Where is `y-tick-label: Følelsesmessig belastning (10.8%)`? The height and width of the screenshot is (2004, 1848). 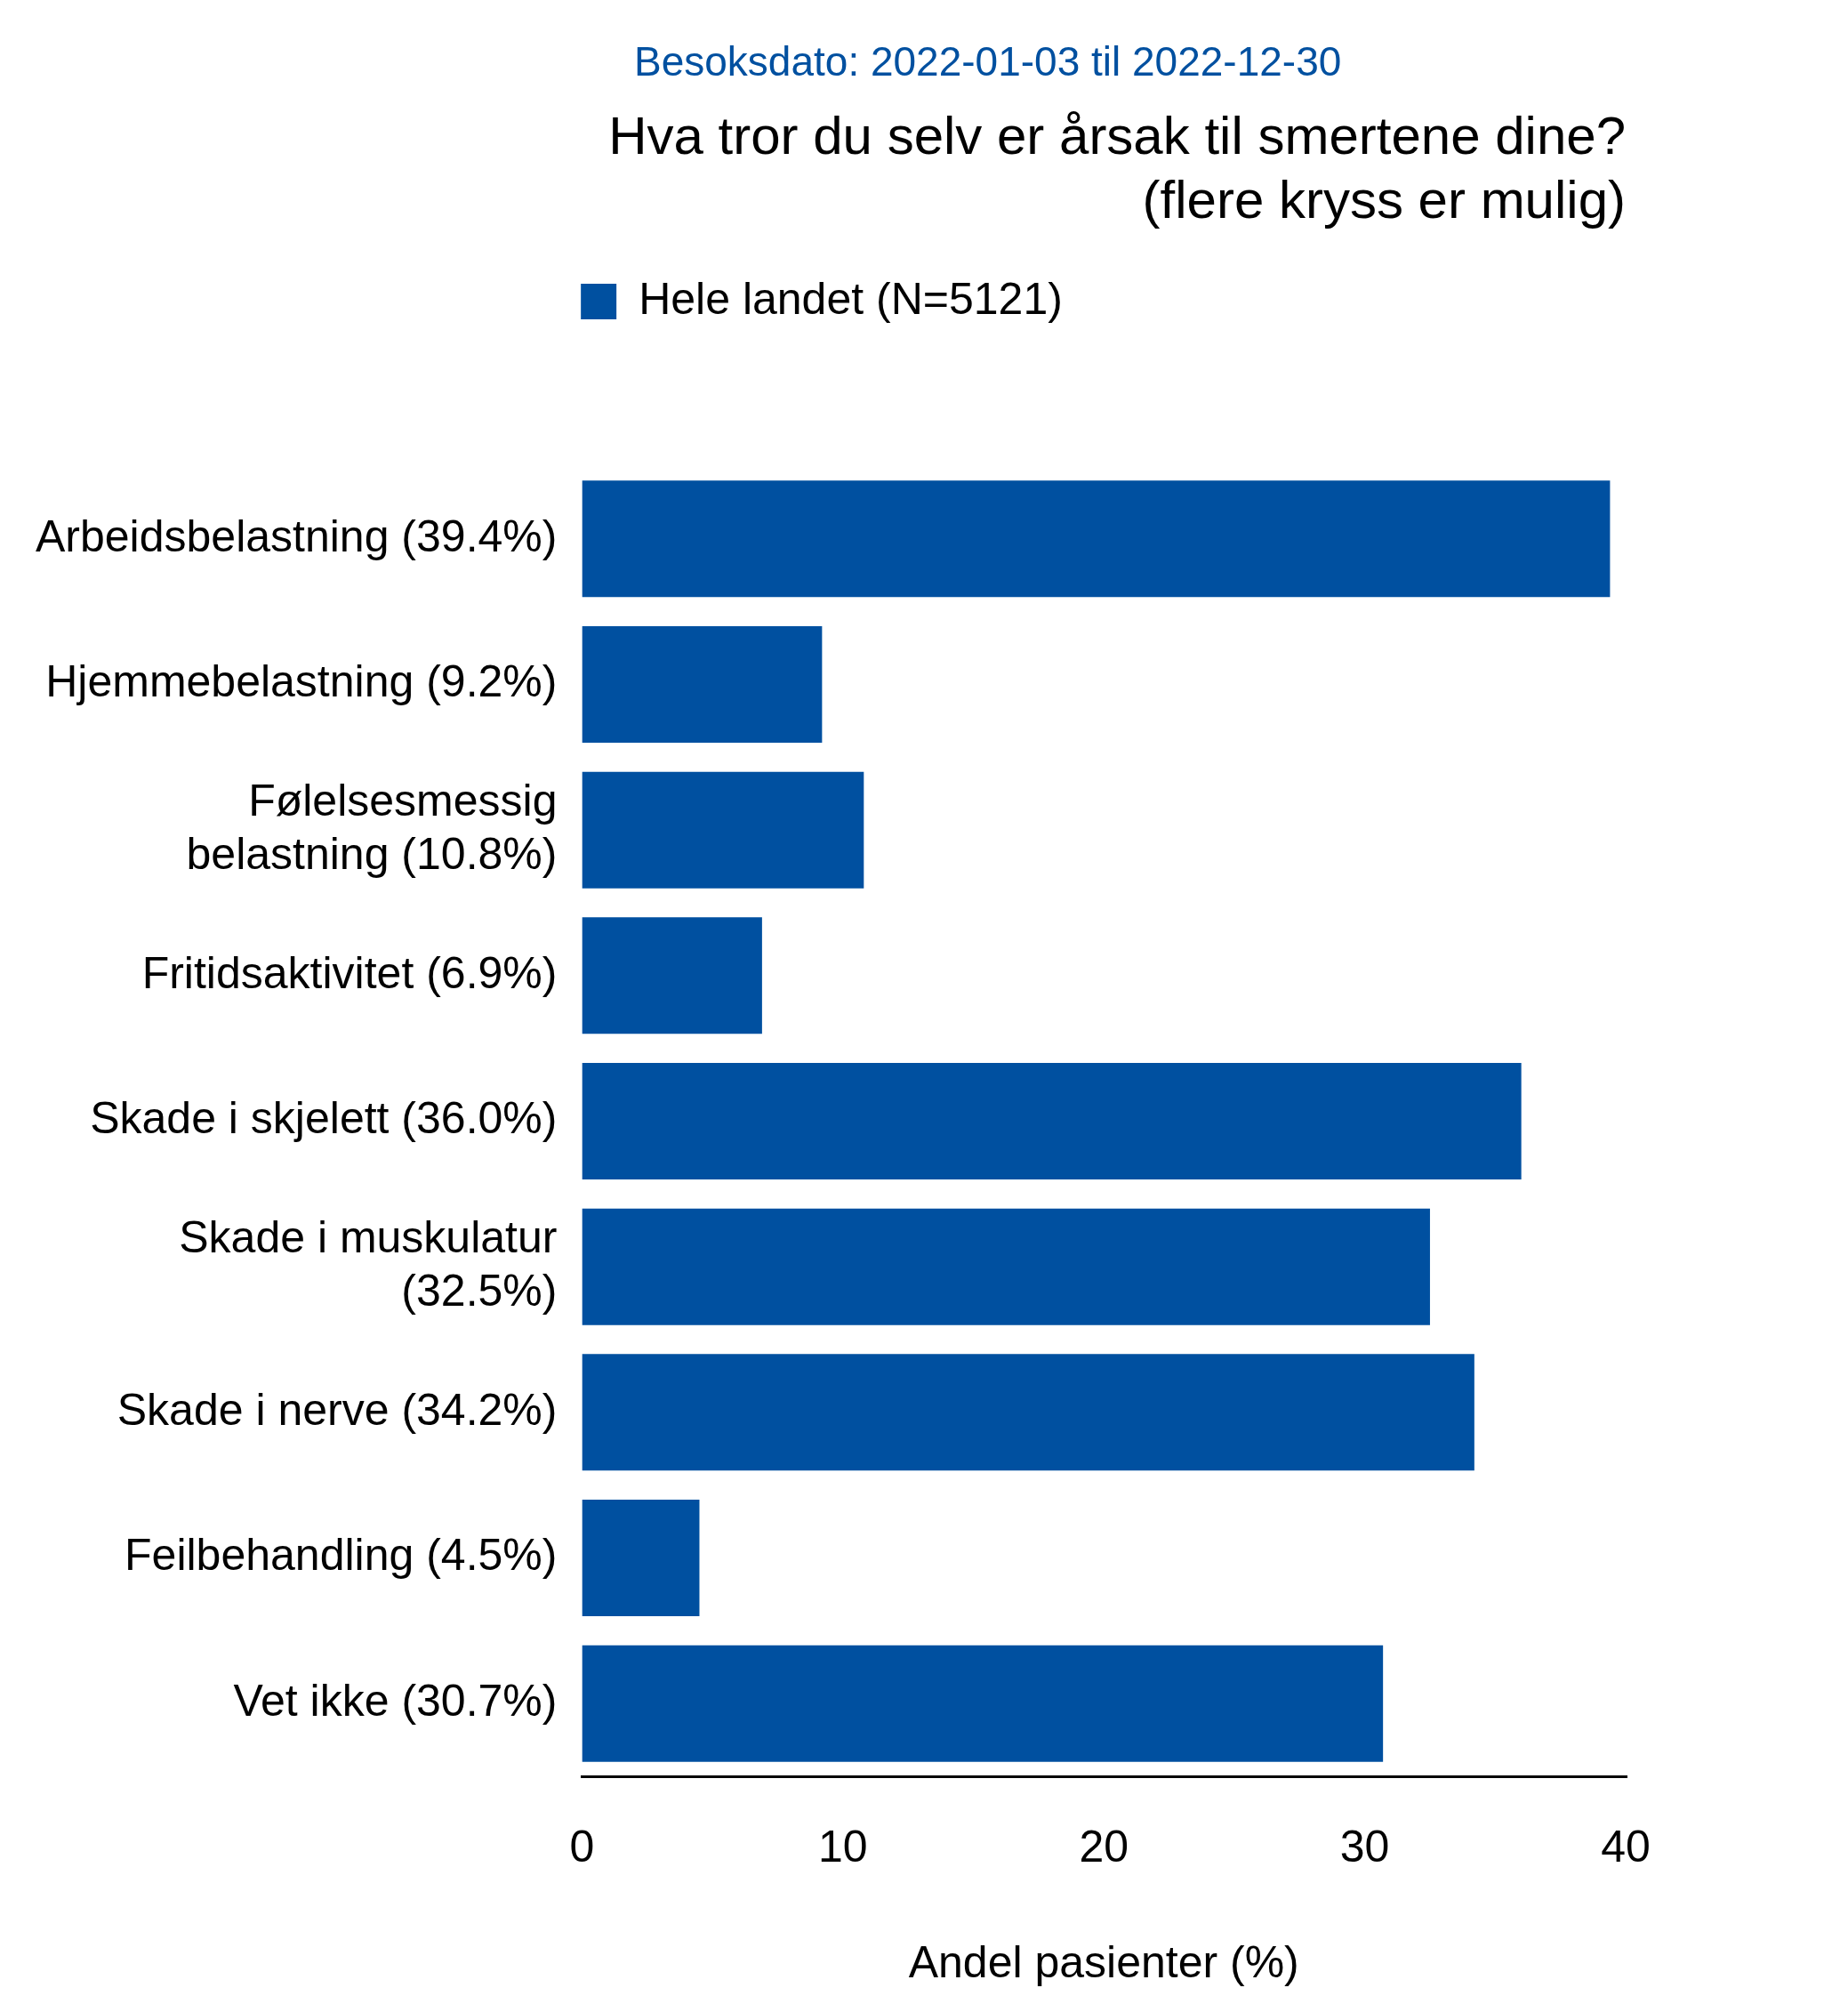
y-tick-label: Følelsesmessig belastning (10.8%) is located at coordinates (372, 827).